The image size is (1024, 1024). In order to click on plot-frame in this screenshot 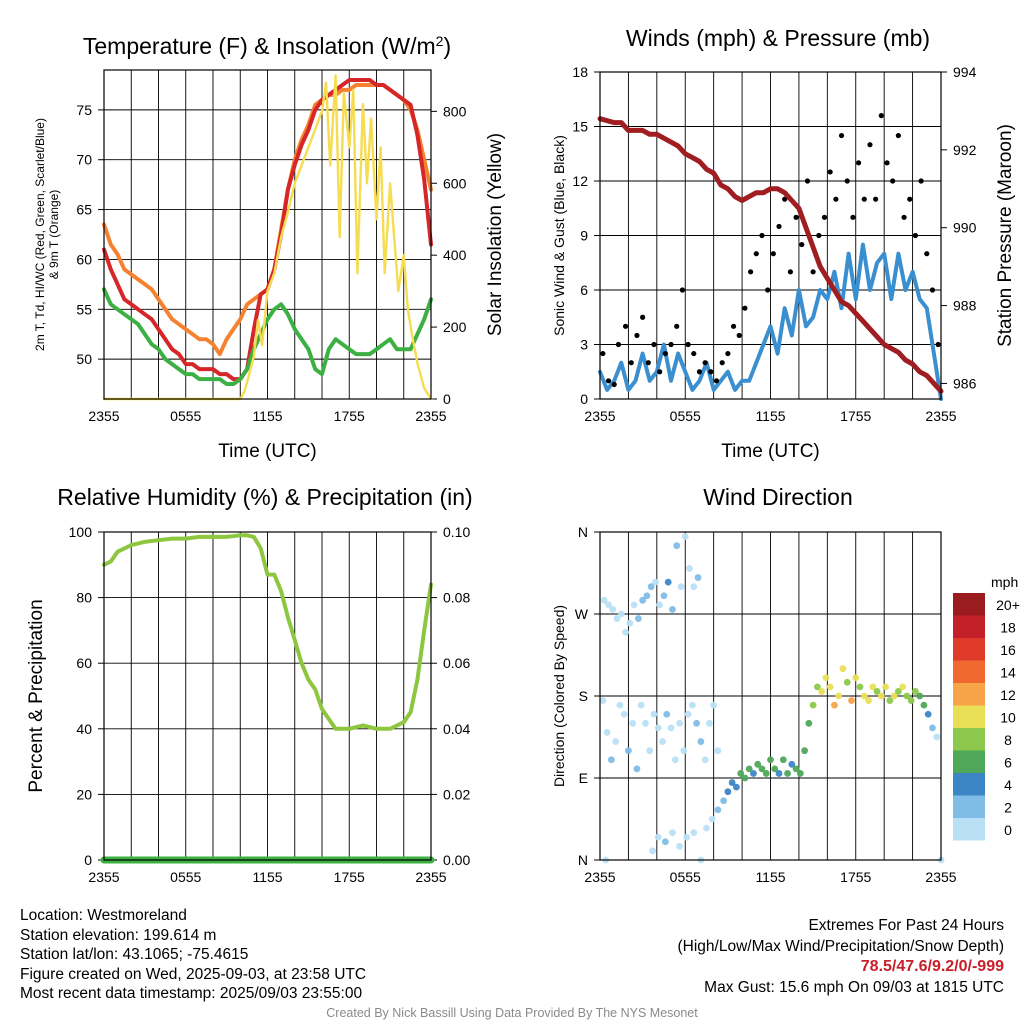, I will do `click(267, 696)`.